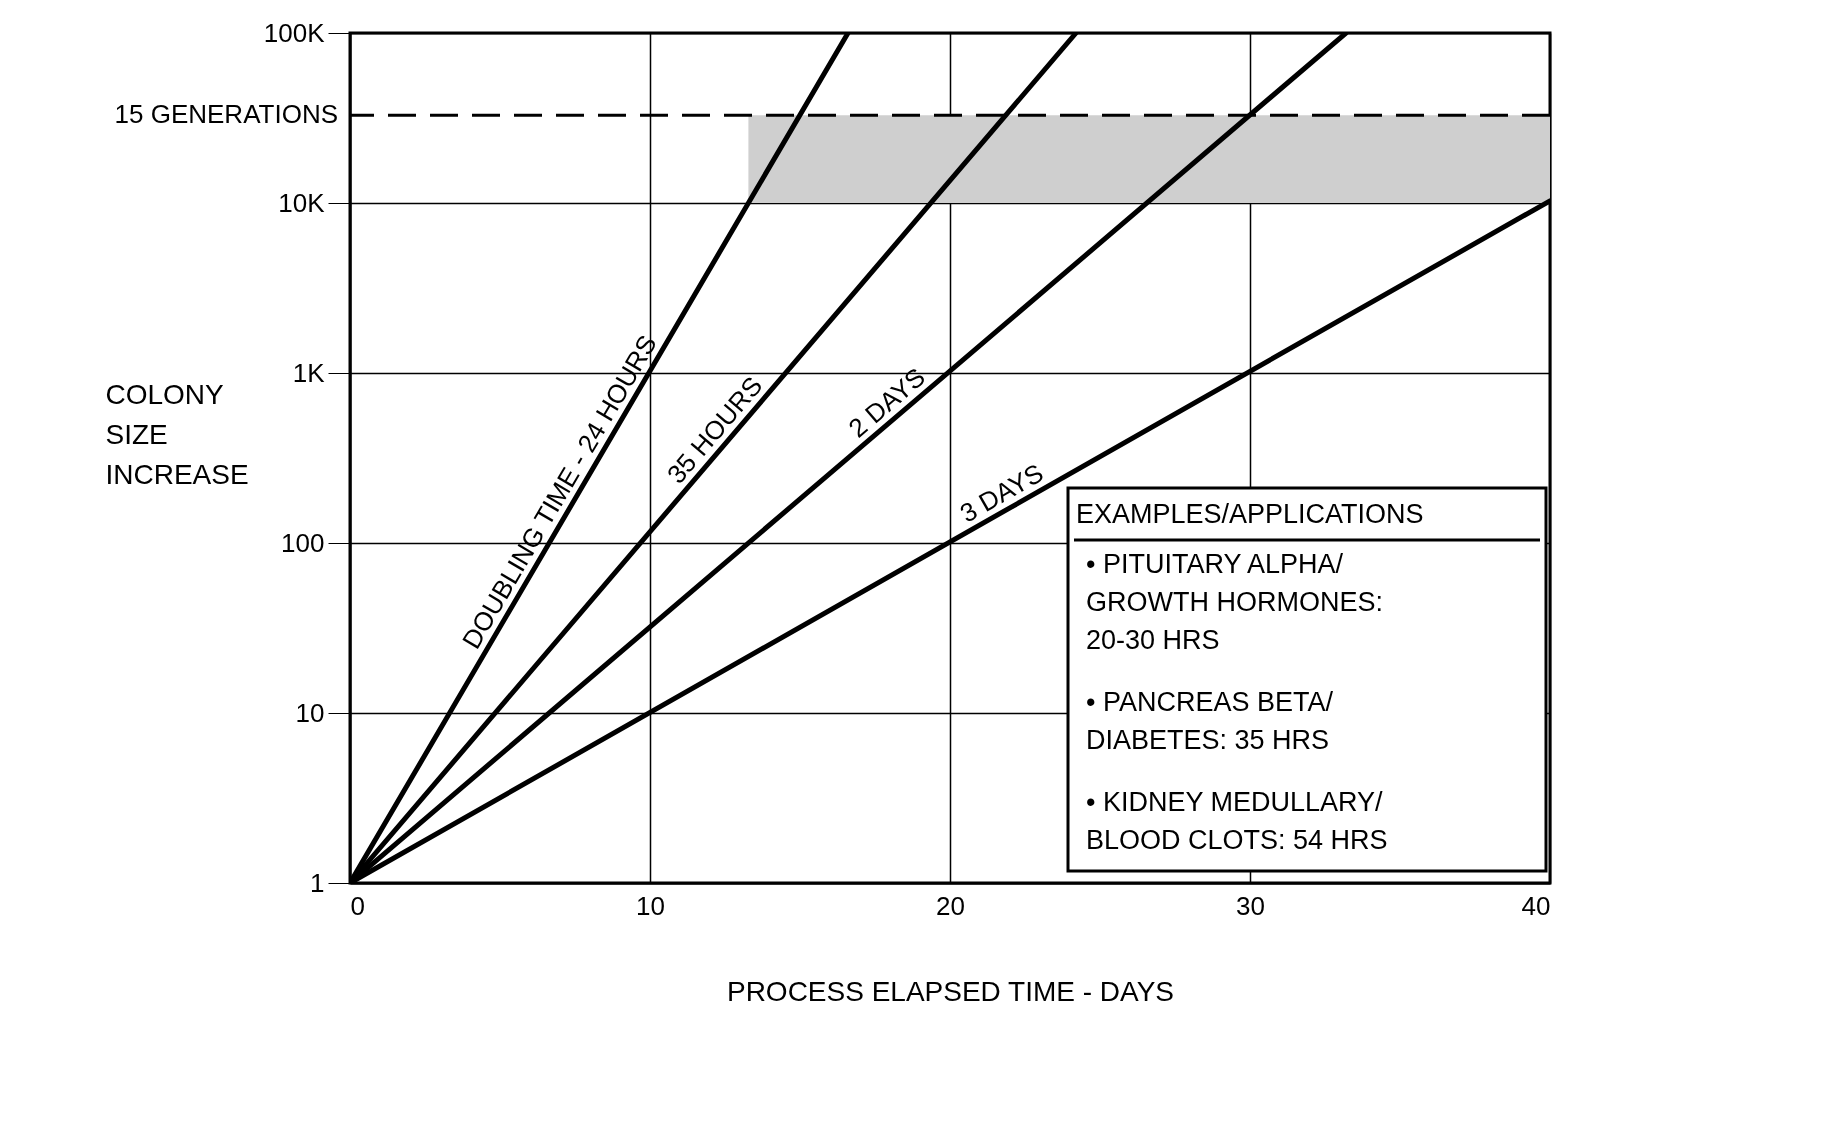 The image size is (1821, 1136). Describe the element at coordinates (294, 32) in the screenshot. I see `y-tick-label: 100K` at that location.